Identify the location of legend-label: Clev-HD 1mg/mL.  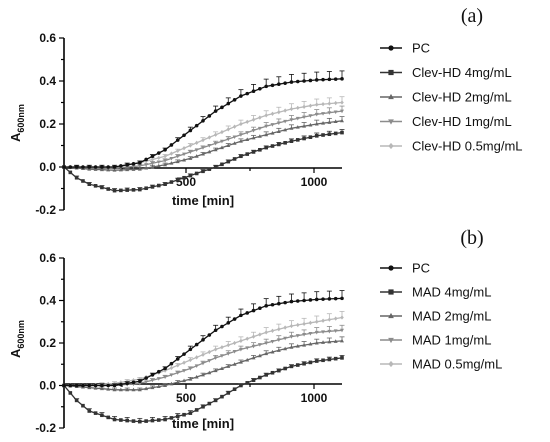
(462, 121).